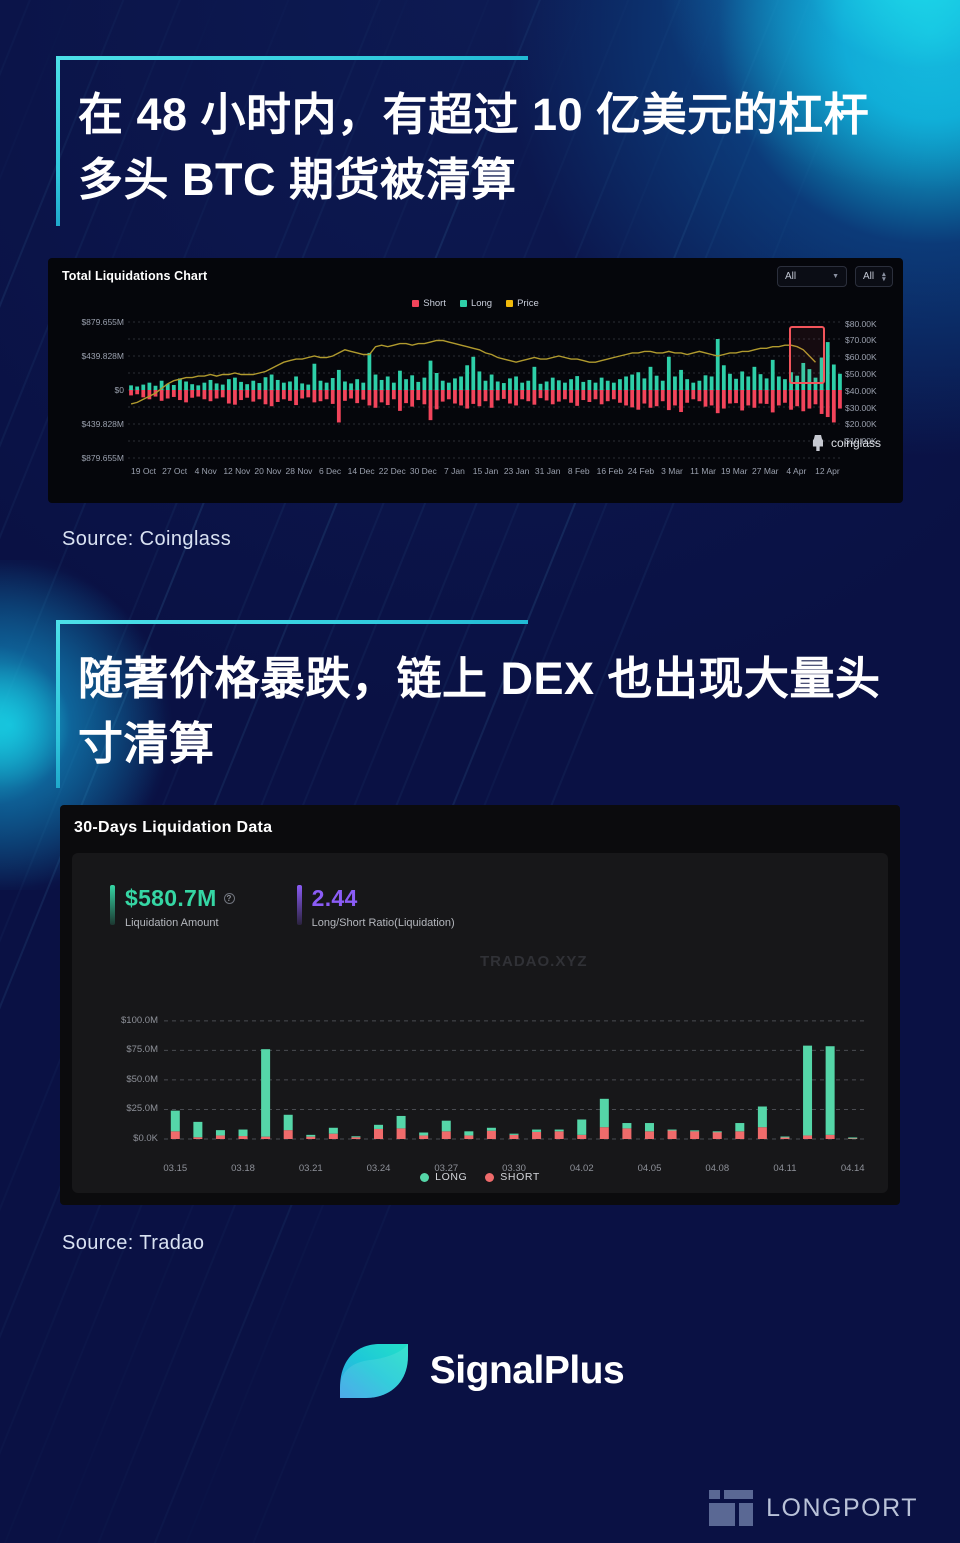  I want to click on exchange-select: All ▴ ▾, so click(874, 276).